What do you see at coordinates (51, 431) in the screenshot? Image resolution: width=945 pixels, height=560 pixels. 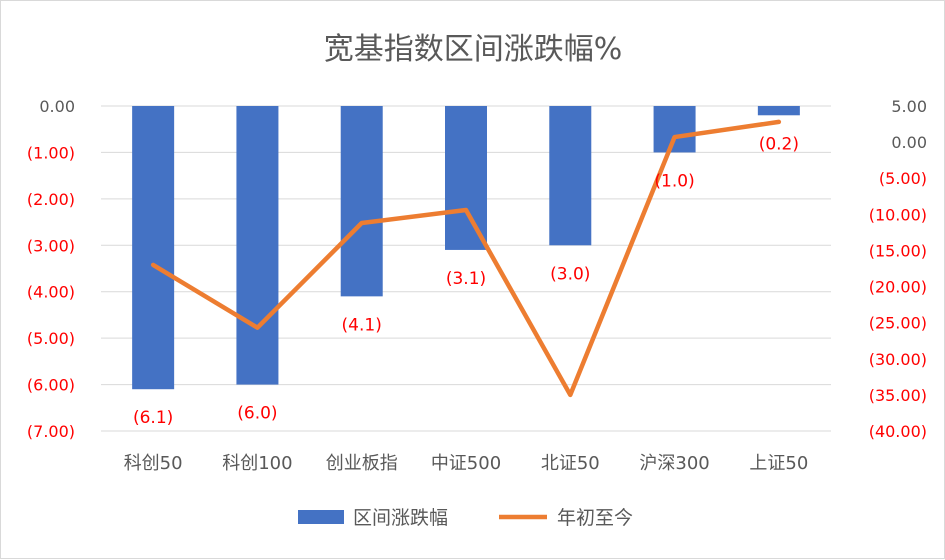 I see `left-tick-label: (7.00)` at bounding box center [51, 431].